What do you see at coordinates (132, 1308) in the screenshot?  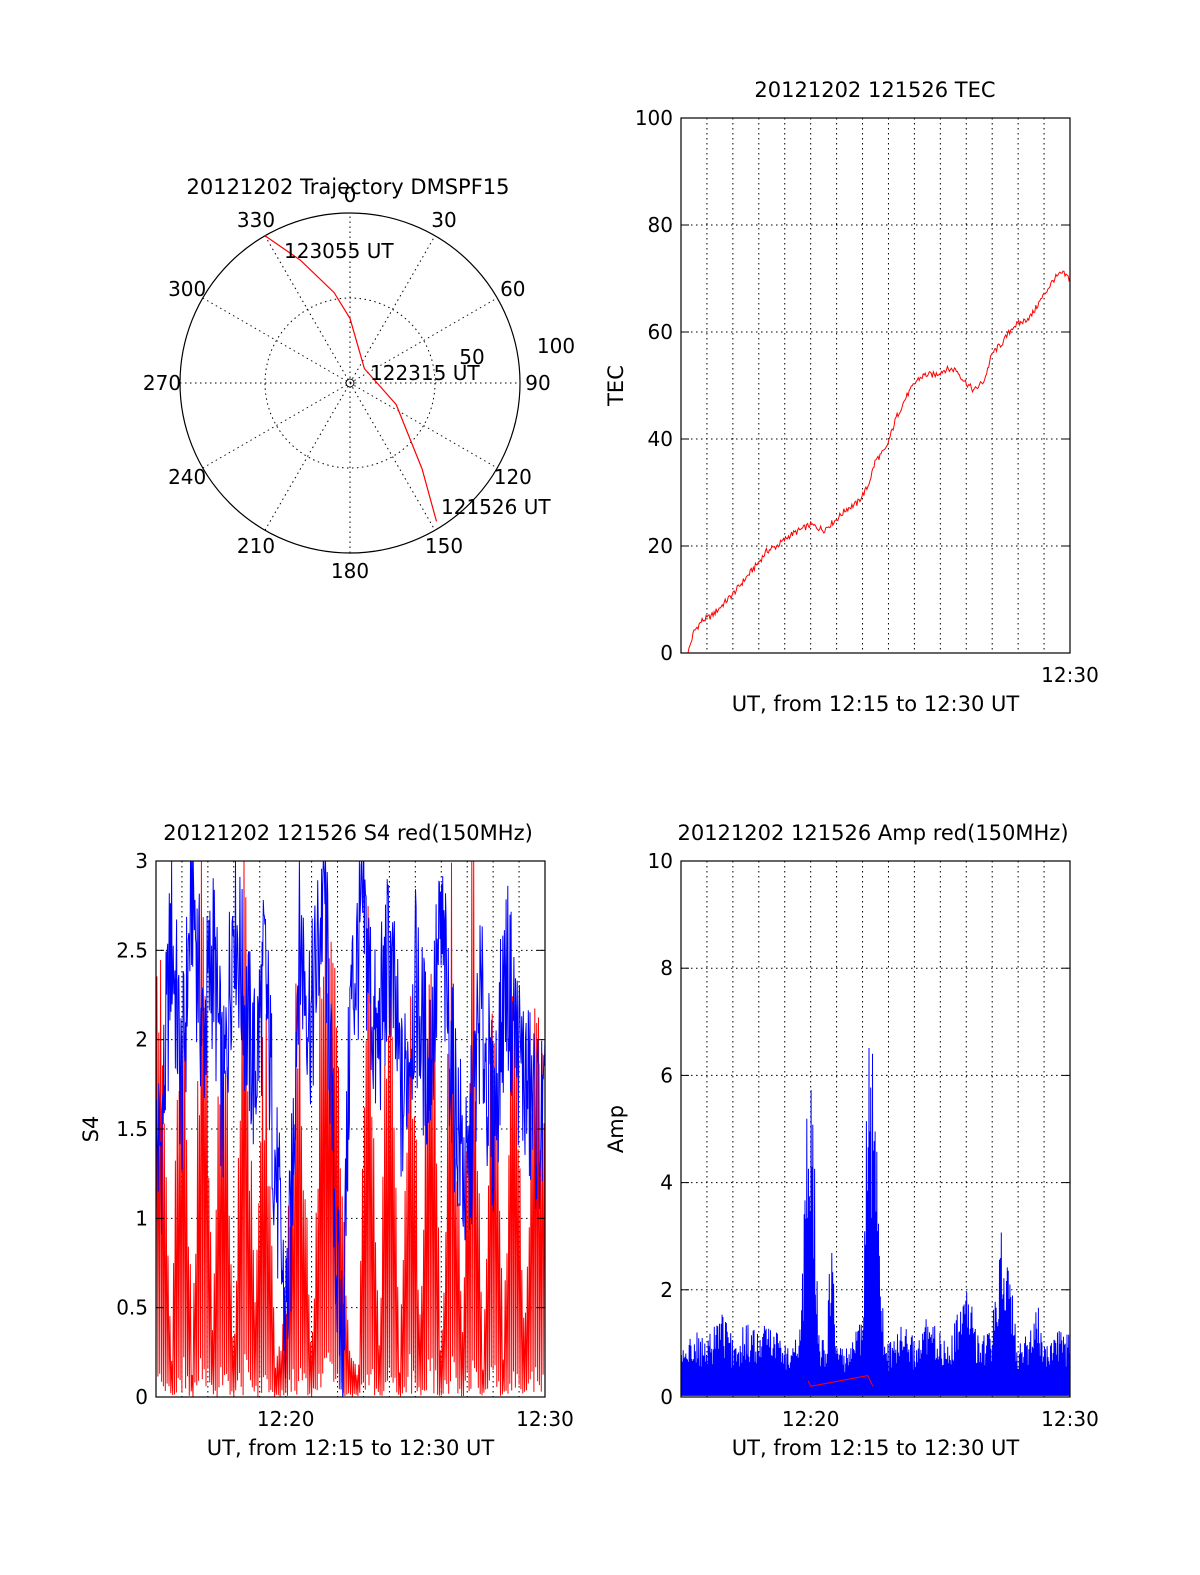 I see `y-tick-label: 0.5` at bounding box center [132, 1308].